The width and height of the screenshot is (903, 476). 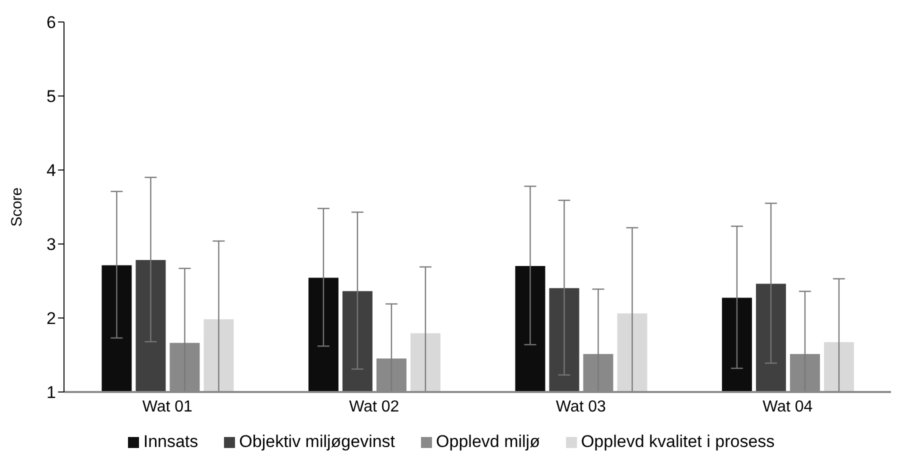 I want to click on y-tick-label: 4, so click(x=51, y=170).